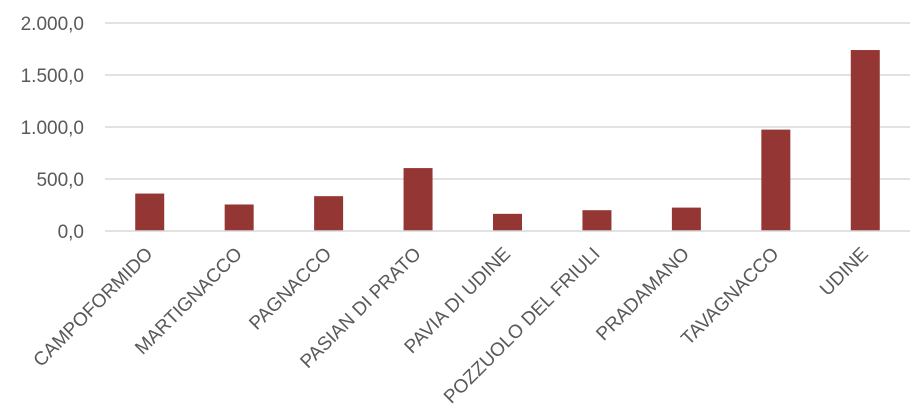 The image size is (912, 412). What do you see at coordinates (507, 222) in the screenshot?
I see `bar-pavia-di-udine` at bounding box center [507, 222].